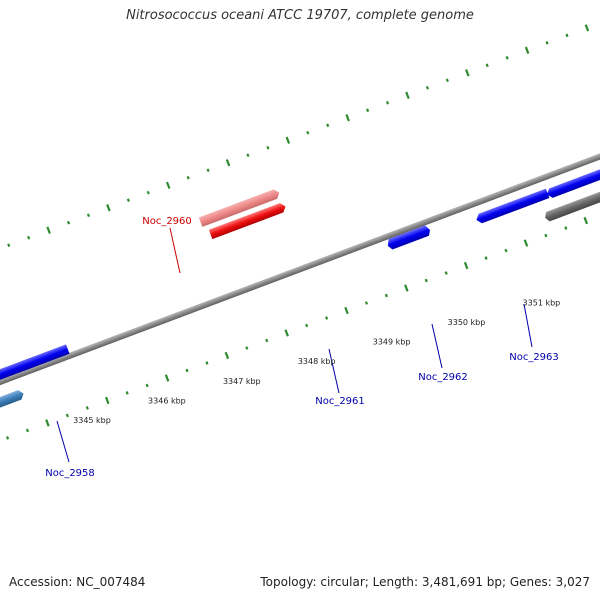 The width and height of the screenshot is (600, 600). What do you see at coordinates (334, 371) in the screenshot?
I see `leader-line-noc2961` at bounding box center [334, 371].